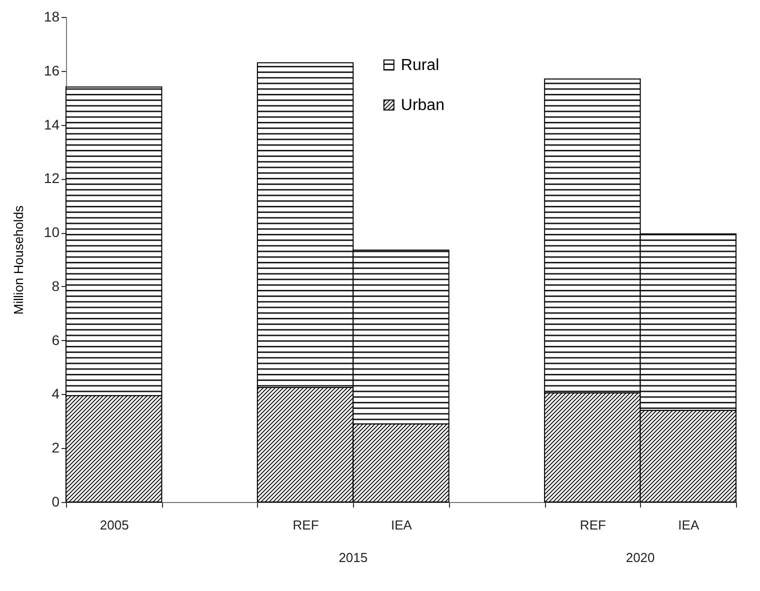 The height and width of the screenshot is (591, 760). I want to click on y-tick-label: 18, so click(52, 16).